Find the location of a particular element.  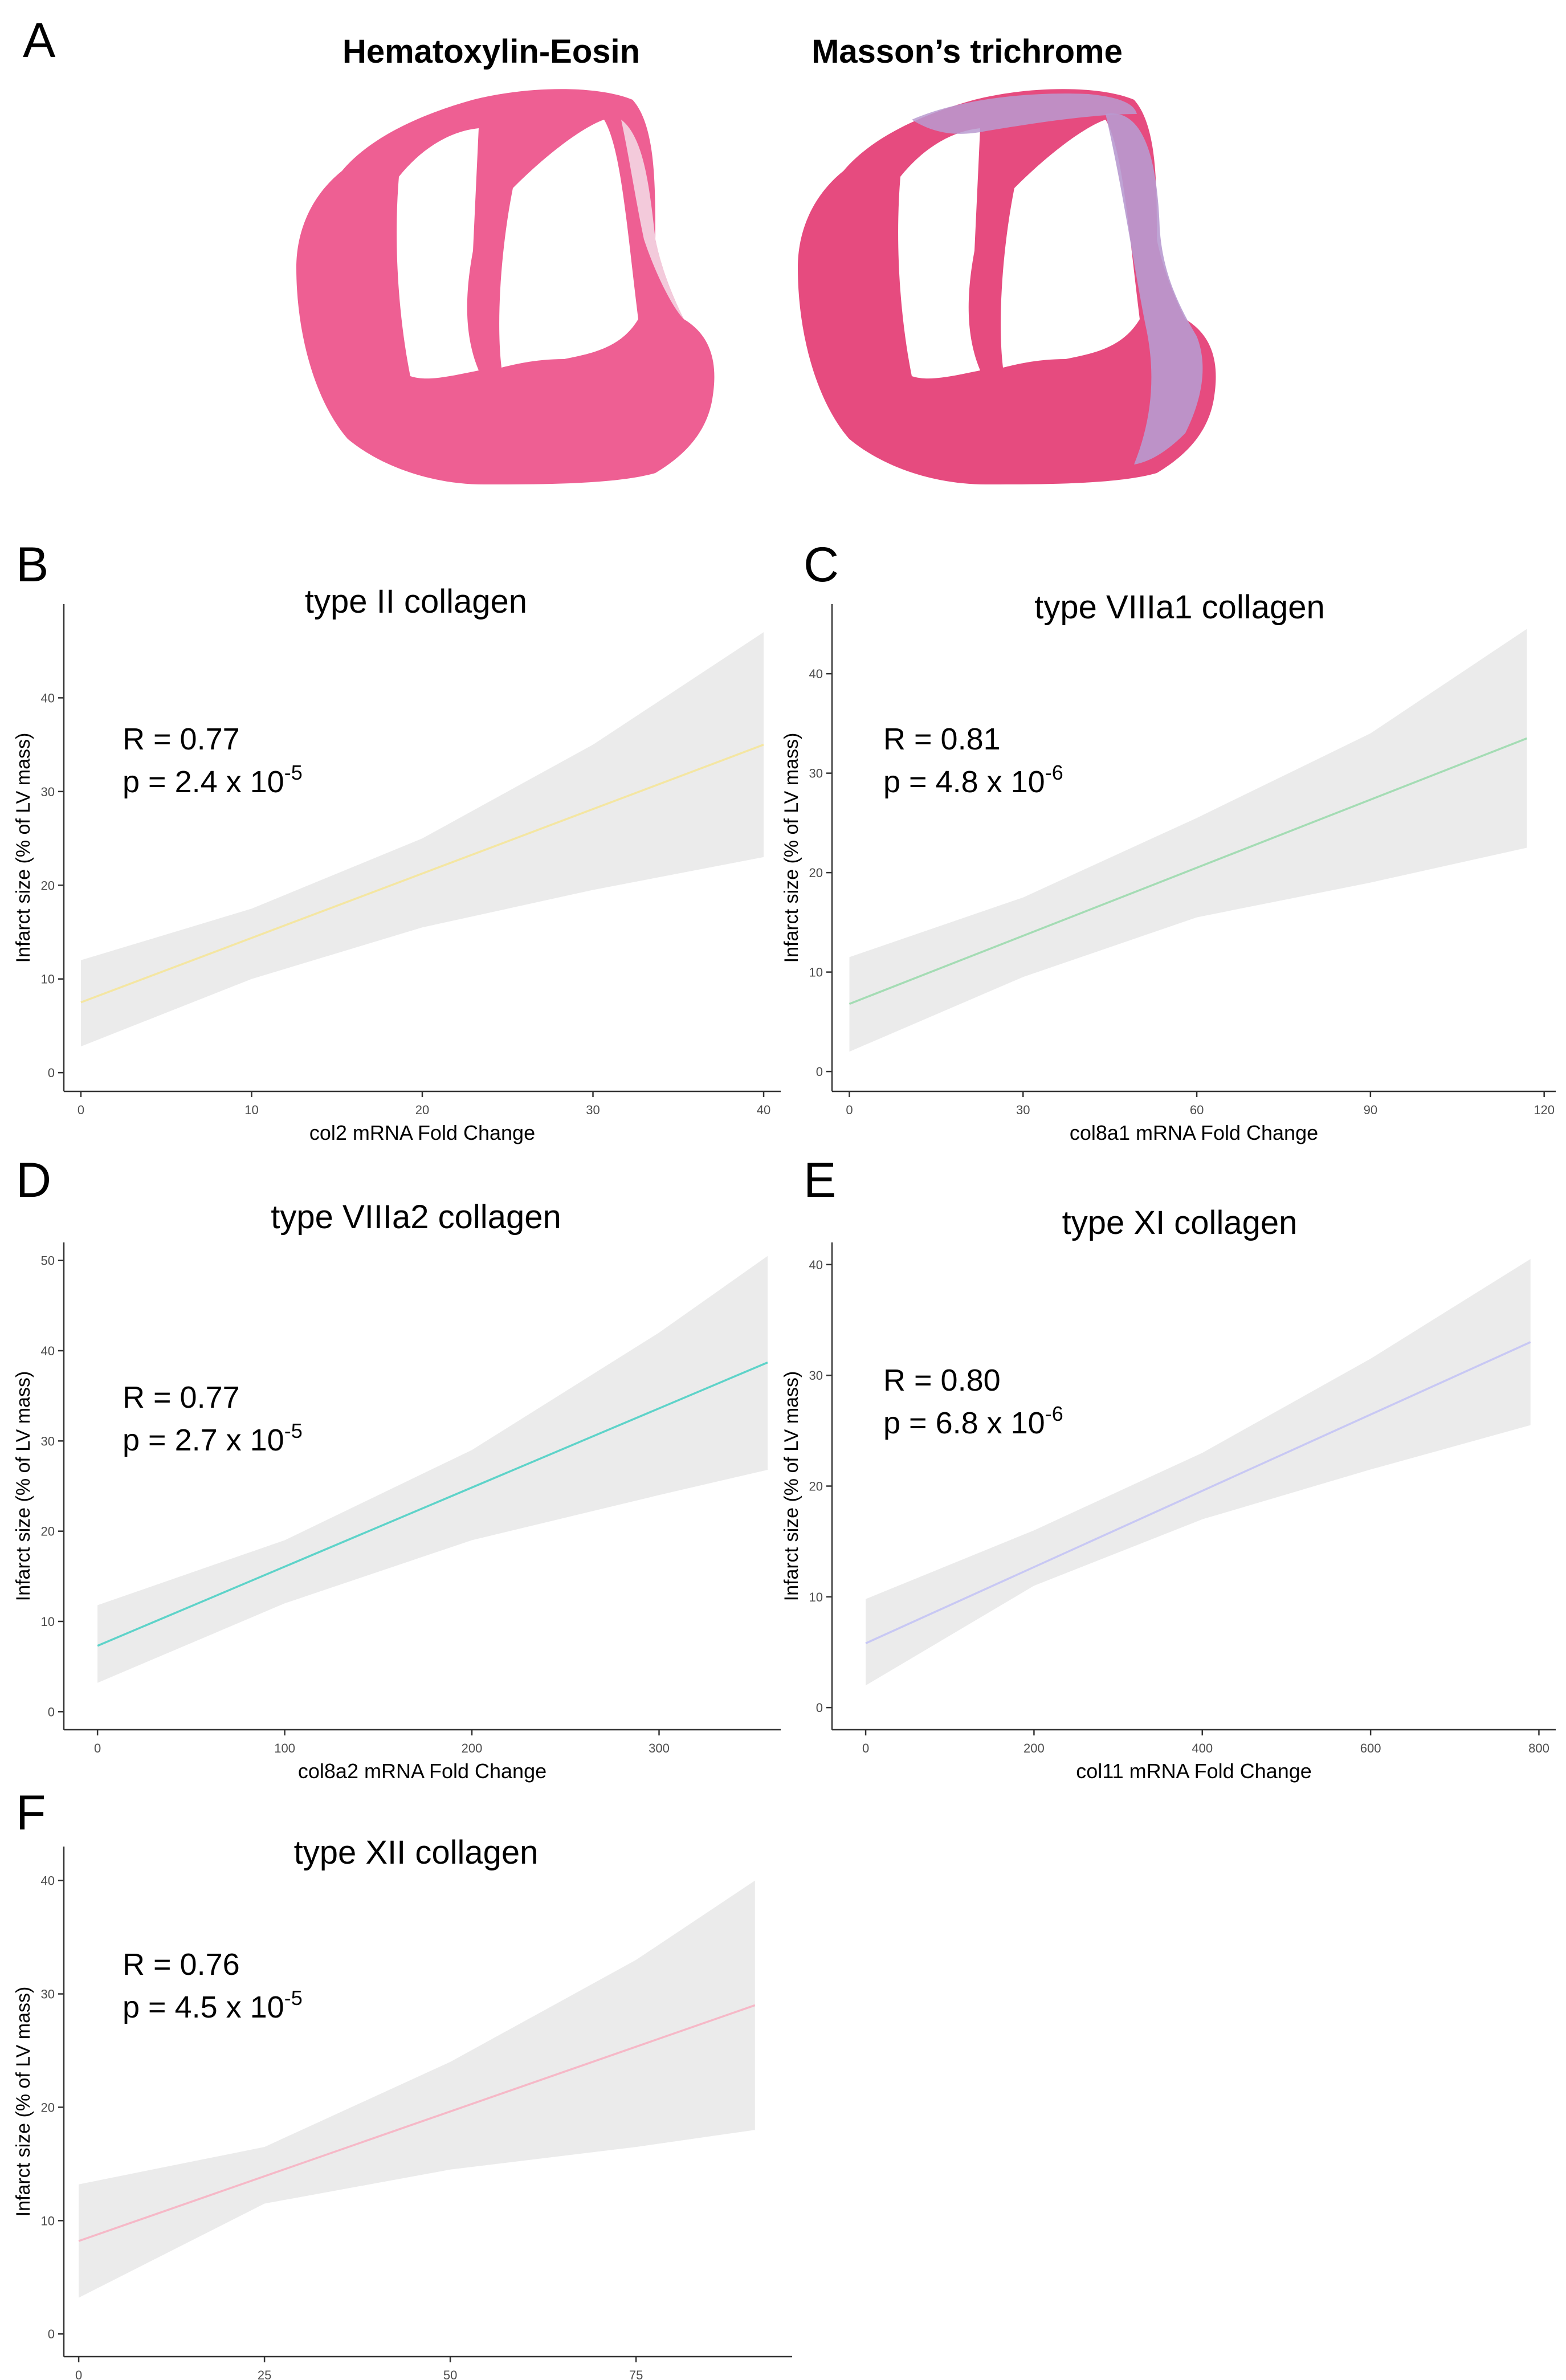

p-value-base: p = 4.8 x 10 is located at coordinates (964, 782).